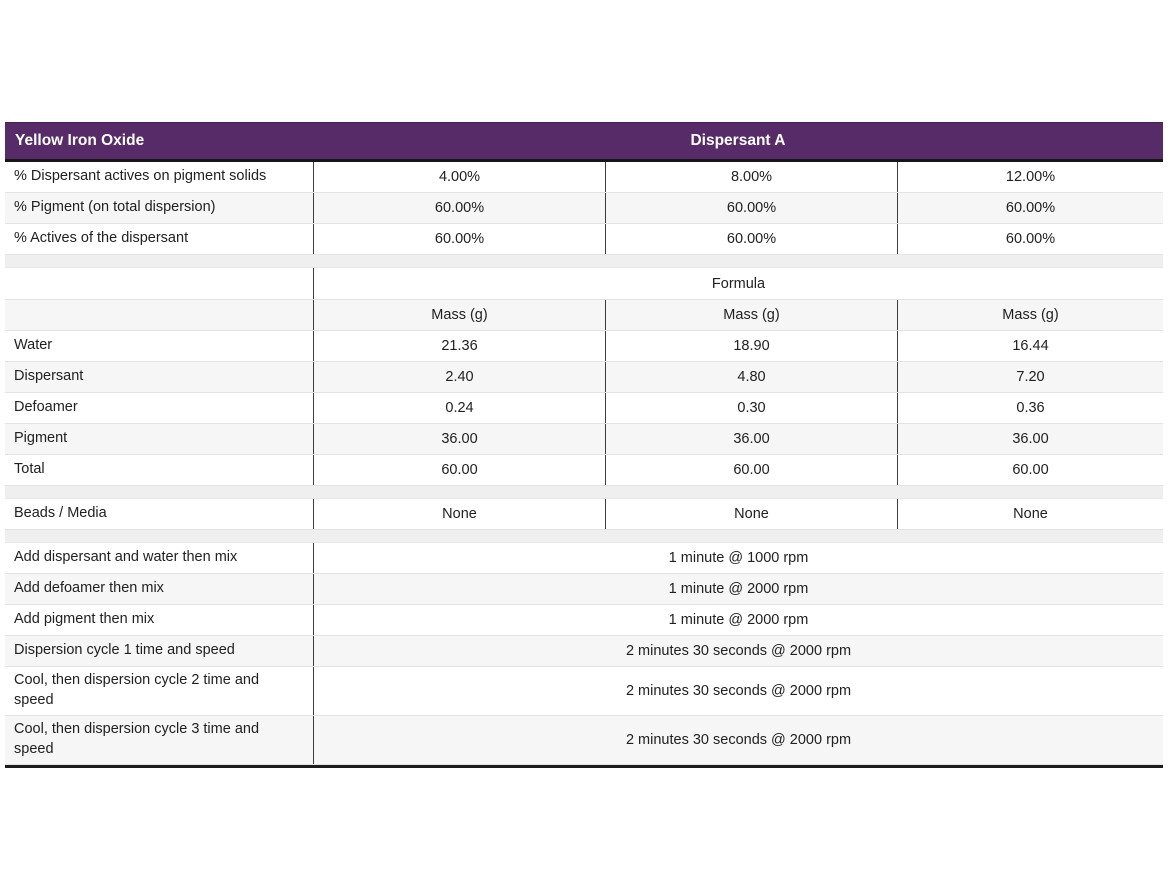 Image resolution: width=1170 pixels, height=878 pixels. Describe the element at coordinates (738, 140) in the screenshot. I see `dispersant-title: Dispersant A` at that location.